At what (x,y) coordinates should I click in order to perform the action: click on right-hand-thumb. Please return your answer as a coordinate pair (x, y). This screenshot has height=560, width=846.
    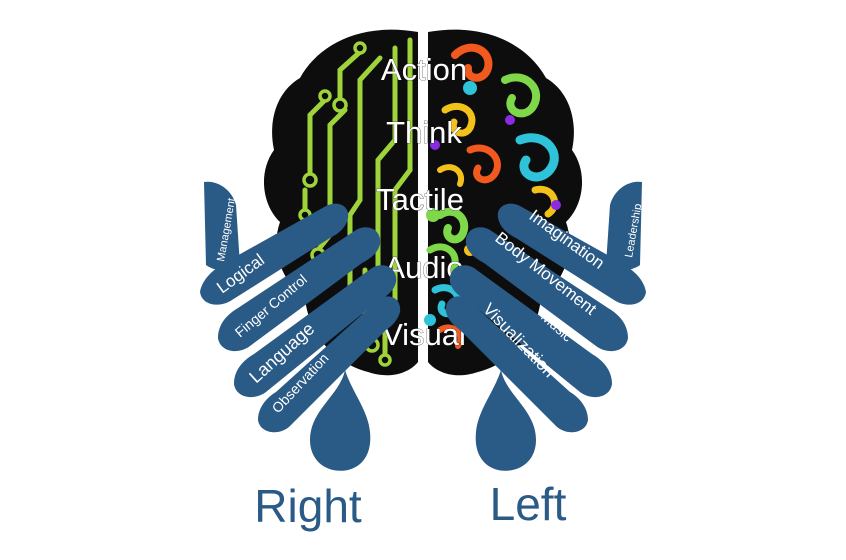
    Looking at the image, I should click on (222, 226).